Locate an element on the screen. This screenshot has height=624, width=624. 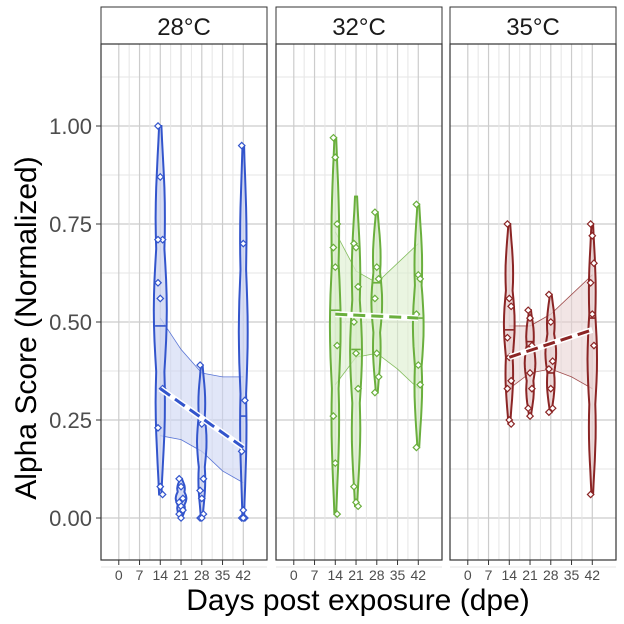
y-axis: 0.00 0.25 0.50 0.75 1.00 is located at coordinates (75, 322).